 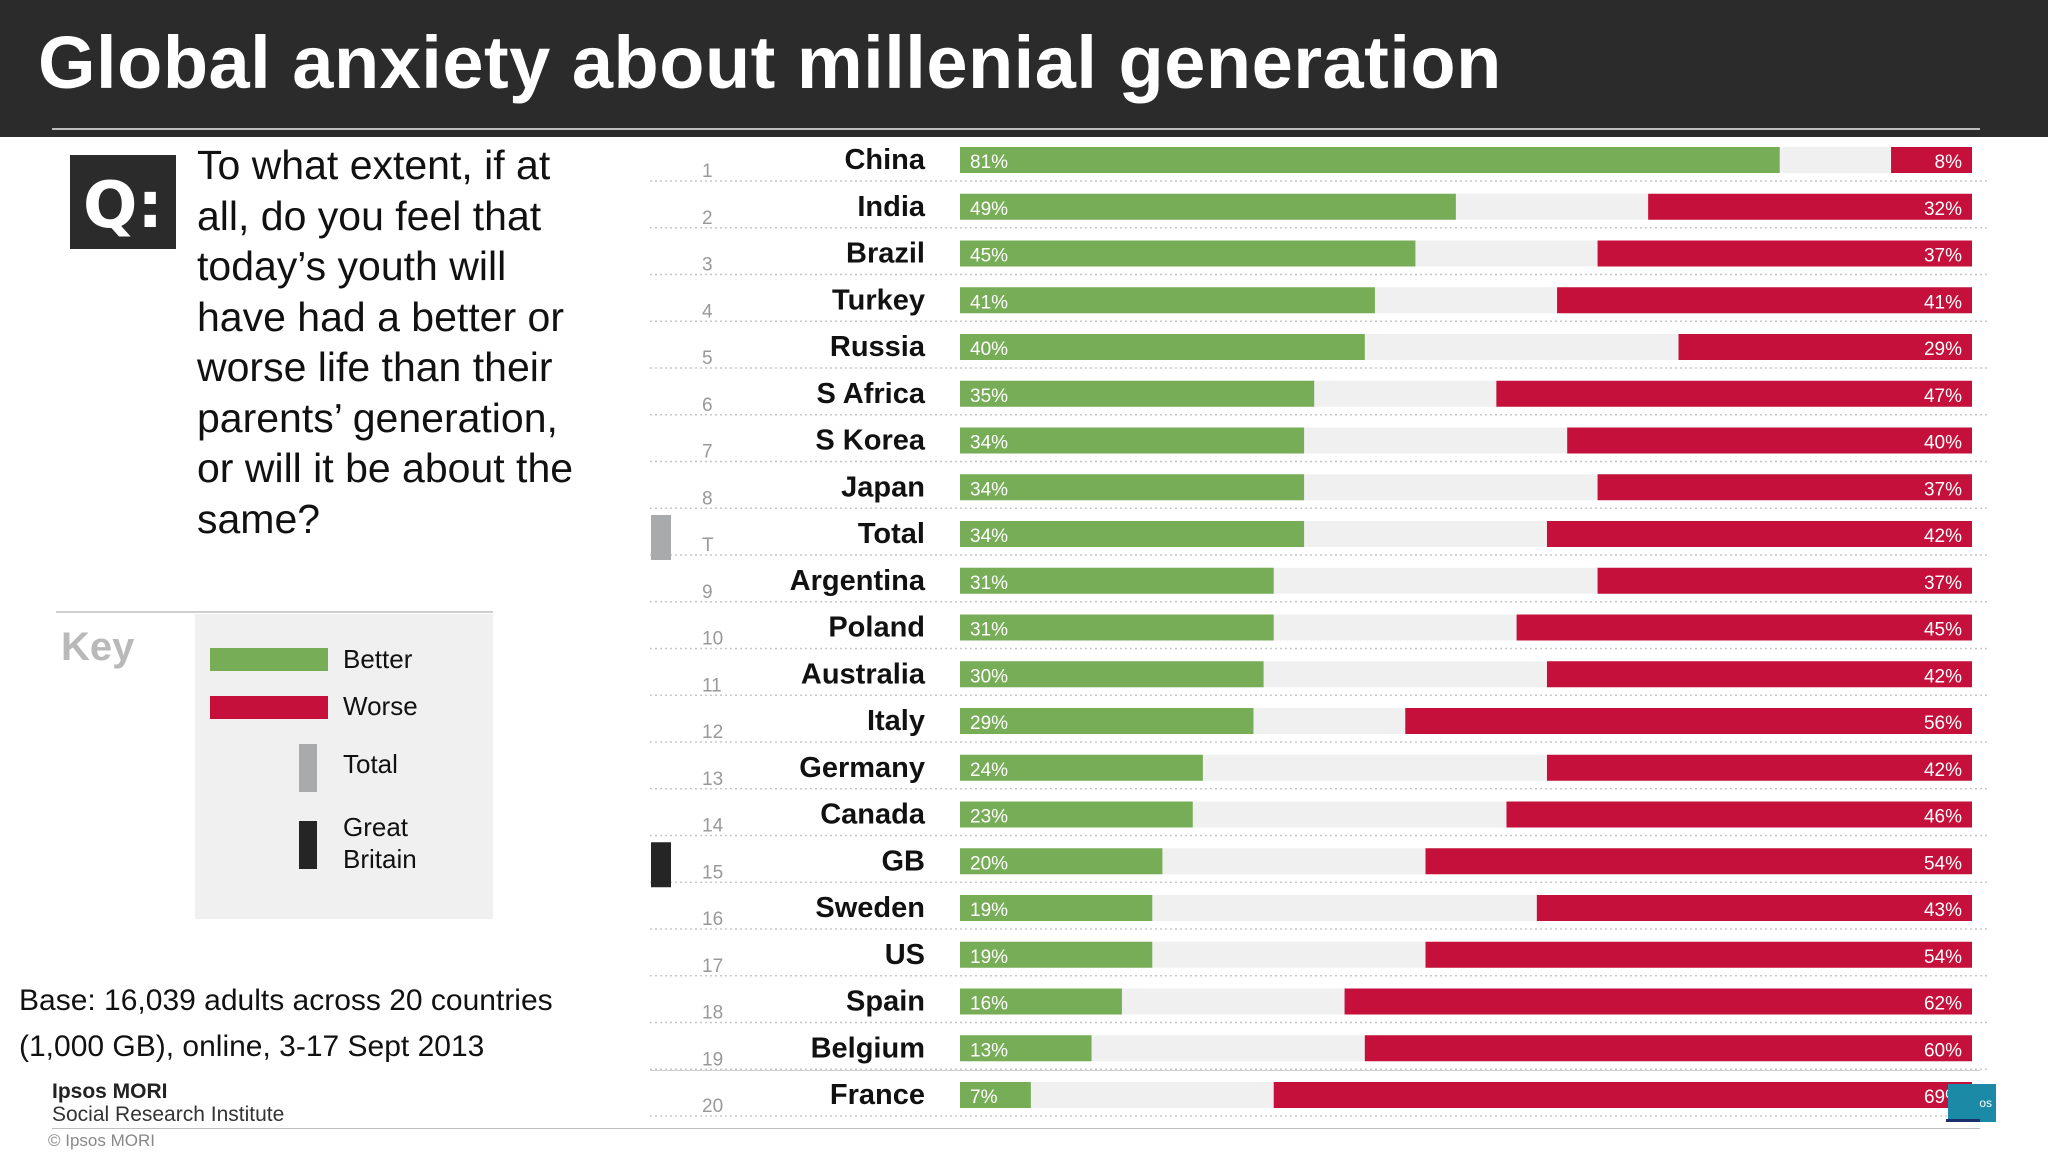 I want to click on rank-label: 16, so click(x=712, y=919).